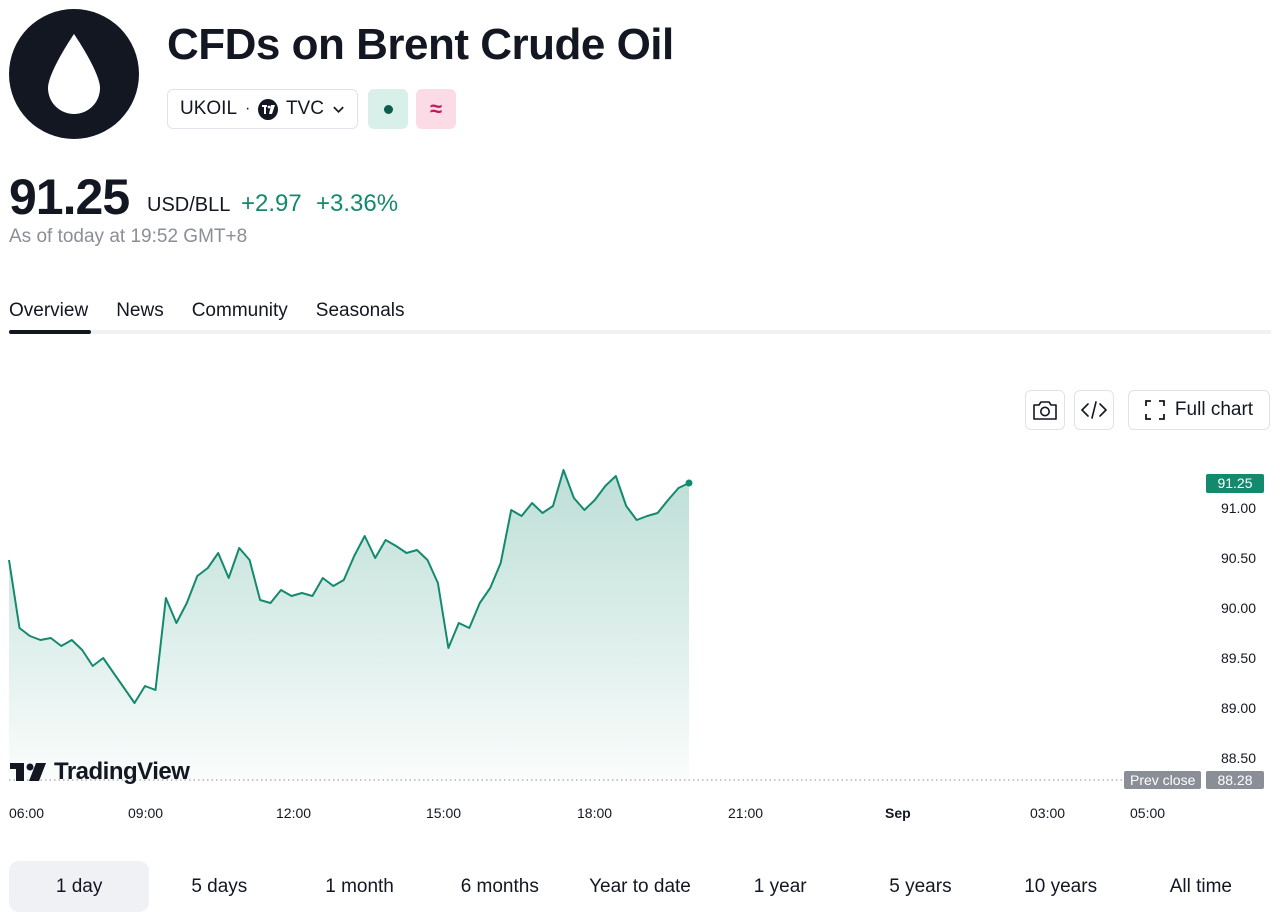 The image size is (1280, 921). What do you see at coordinates (349, 586) in the screenshot?
I see `price-line` at bounding box center [349, 586].